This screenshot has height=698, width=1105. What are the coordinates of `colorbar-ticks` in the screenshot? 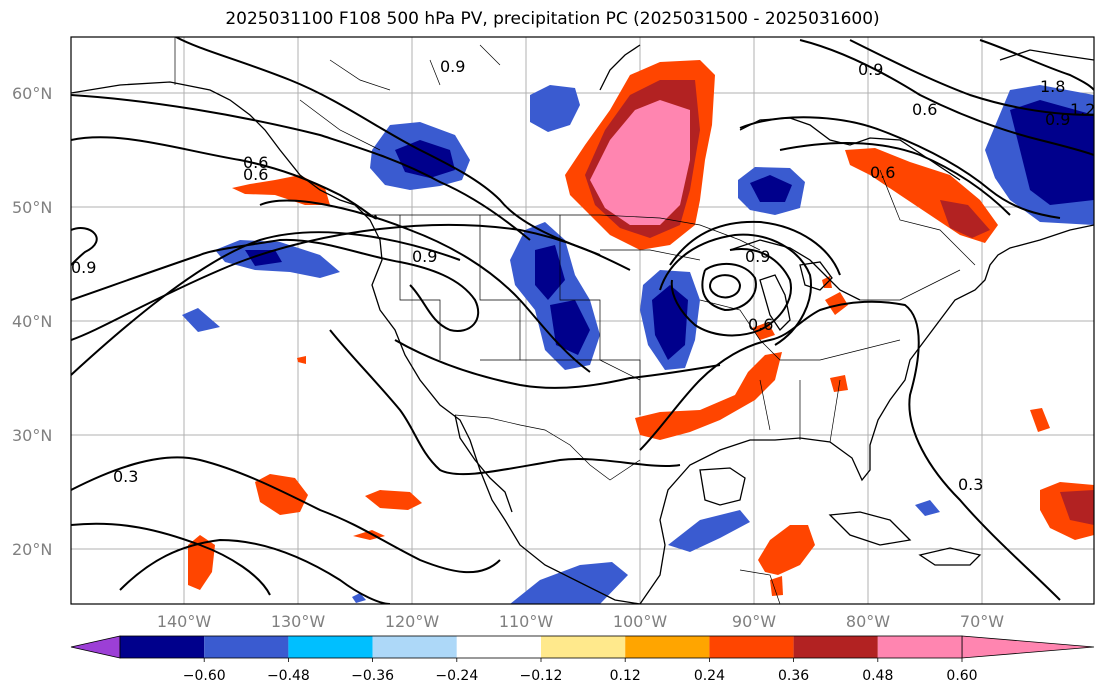 It's located at (583, 660).